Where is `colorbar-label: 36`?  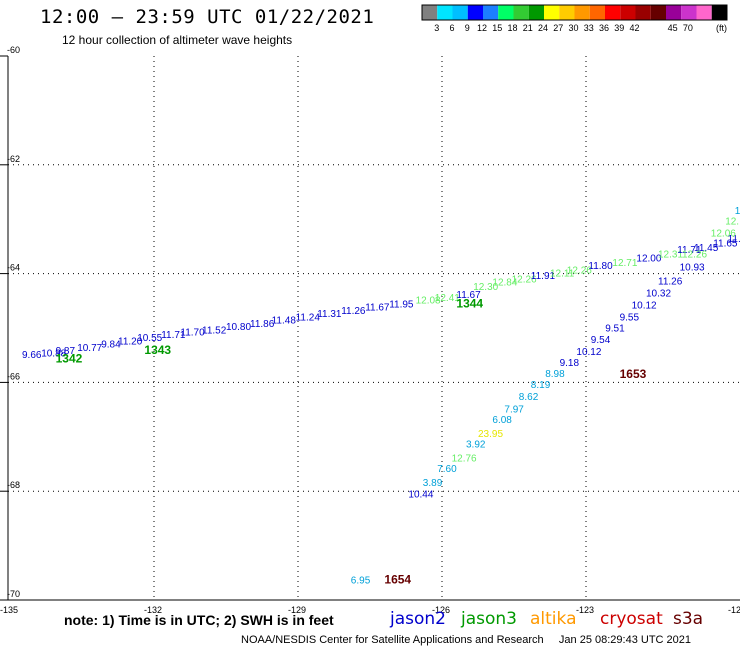 colorbar-label: 36 is located at coordinates (604, 28).